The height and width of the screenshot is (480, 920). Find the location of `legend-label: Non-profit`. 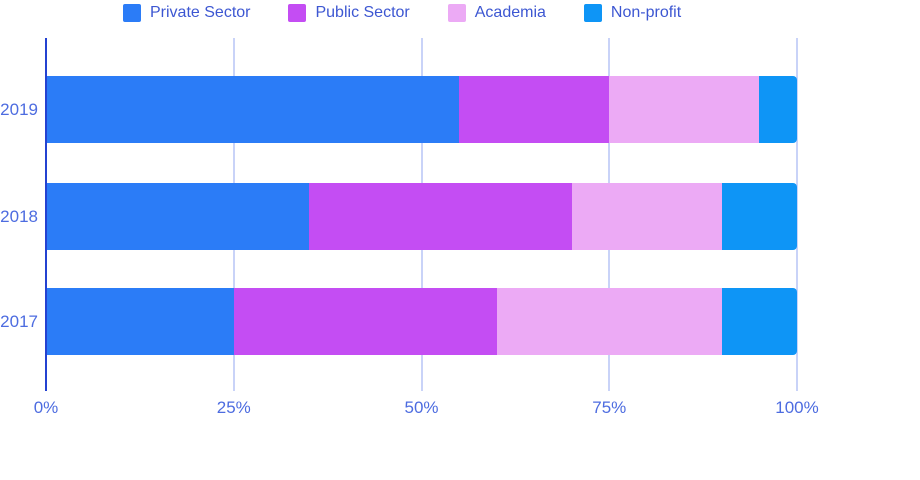

legend-label: Non-profit is located at coordinates (646, 12).